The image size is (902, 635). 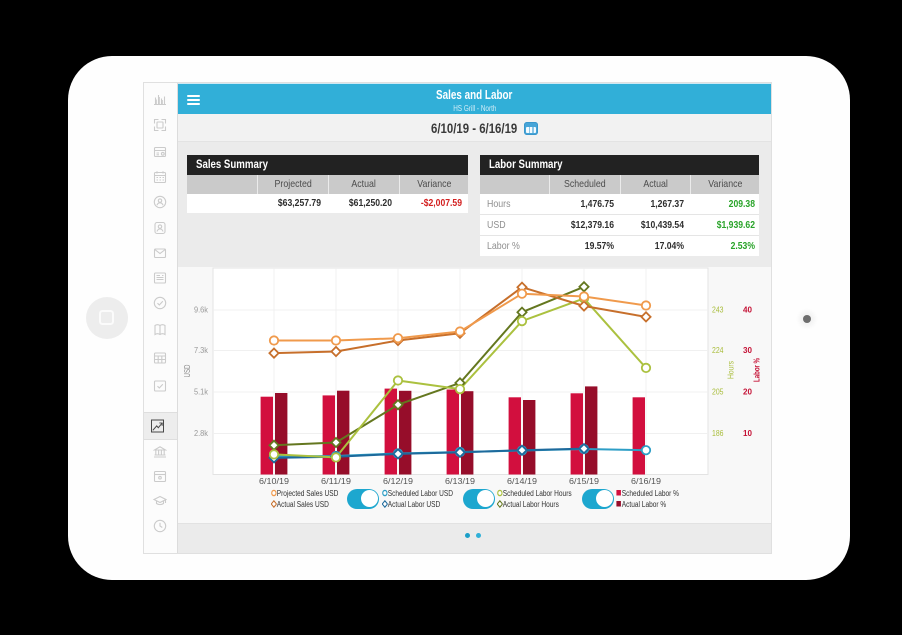 I want to click on svg-text: 5.1k, so click(x=201, y=392).